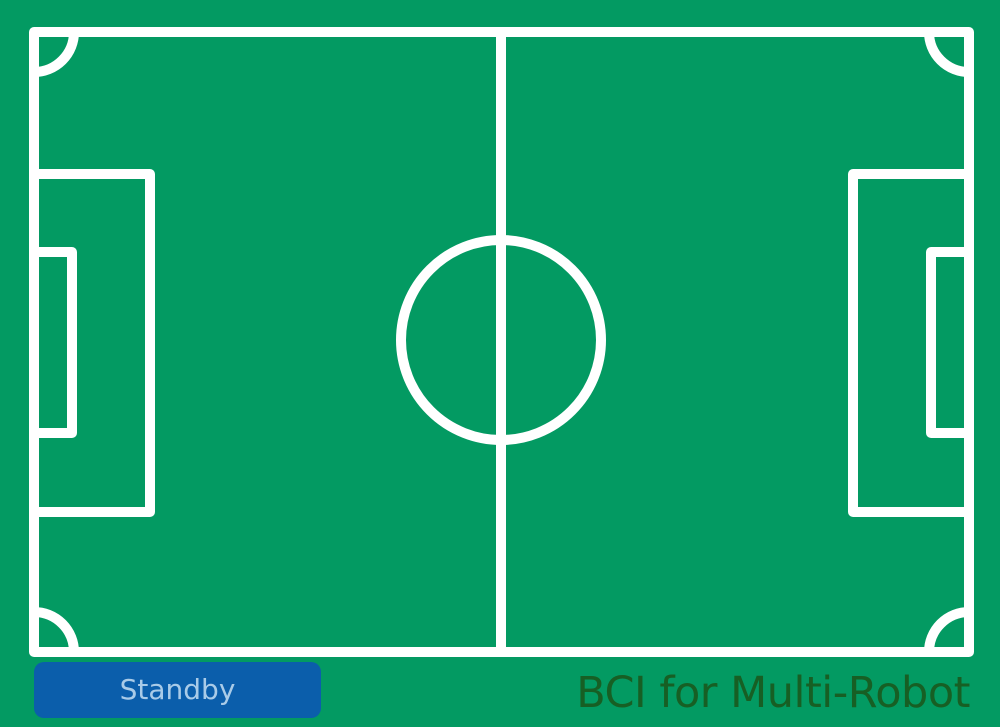 The height and width of the screenshot is (727, 1000). Describe the element at coordinates (501, 340) in the screenshot. I see `center-circle` at that location.